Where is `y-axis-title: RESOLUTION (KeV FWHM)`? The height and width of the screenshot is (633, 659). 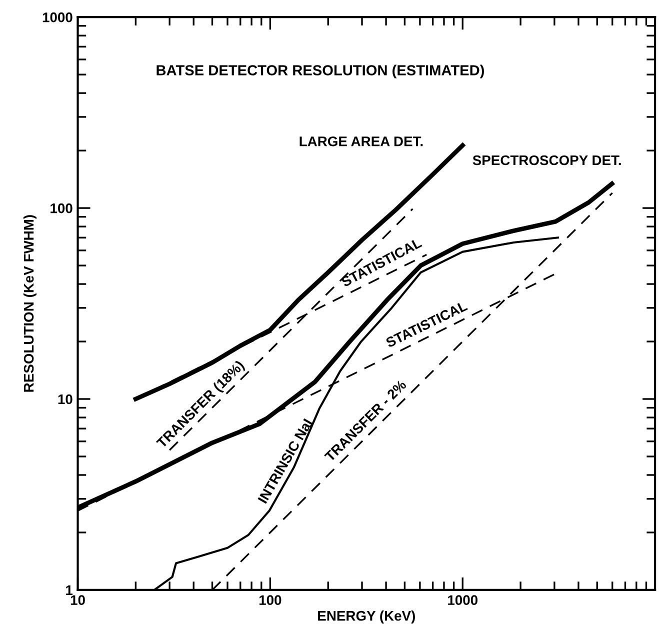 y-axis-title: RESOLUTION (KeV FWHM) is located at coordinates (30, 303).